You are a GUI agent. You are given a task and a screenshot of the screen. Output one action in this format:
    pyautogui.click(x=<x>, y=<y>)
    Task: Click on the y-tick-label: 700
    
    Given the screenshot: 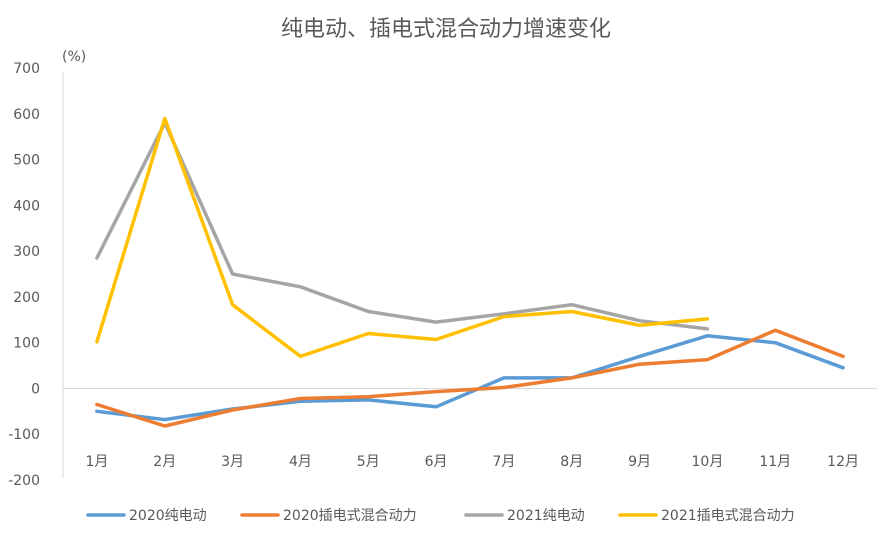 What is the action you would take?
    pyautogui.click(x=26, y=69)
    